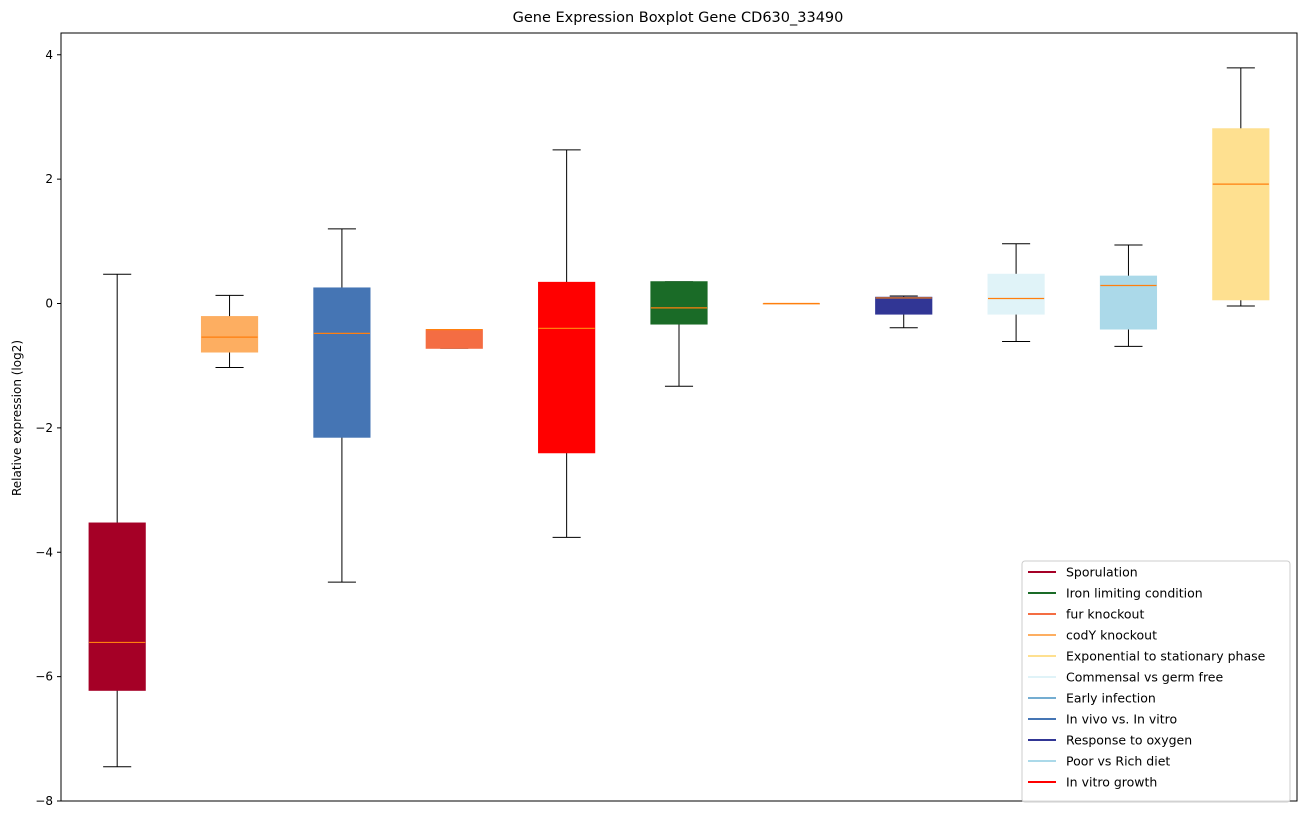 The image size is (1309, 820). I want to click on y-tick-label: −4, so click(44, 552).